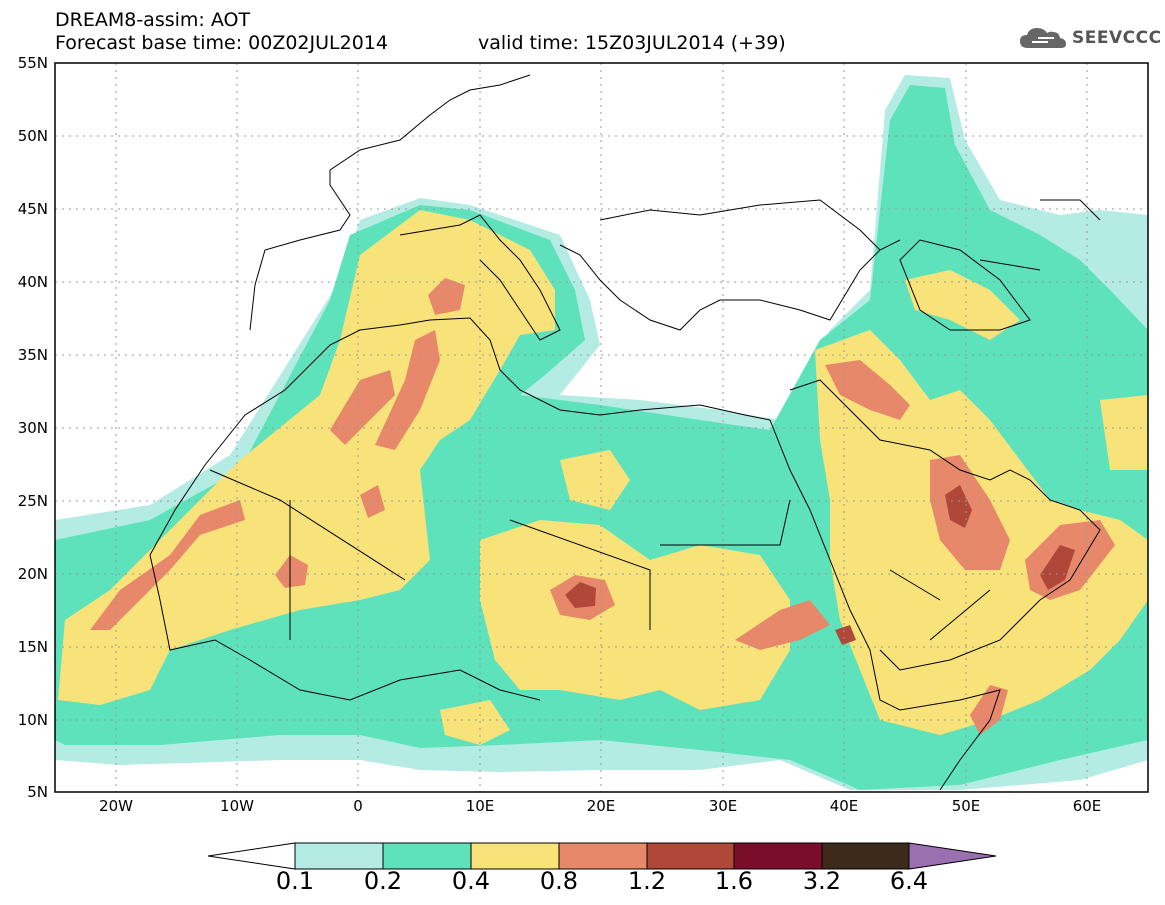 The width and height of the screenshot is (1165, 905). I want to click on lat-tick-label: 15N, so click(32, 647).